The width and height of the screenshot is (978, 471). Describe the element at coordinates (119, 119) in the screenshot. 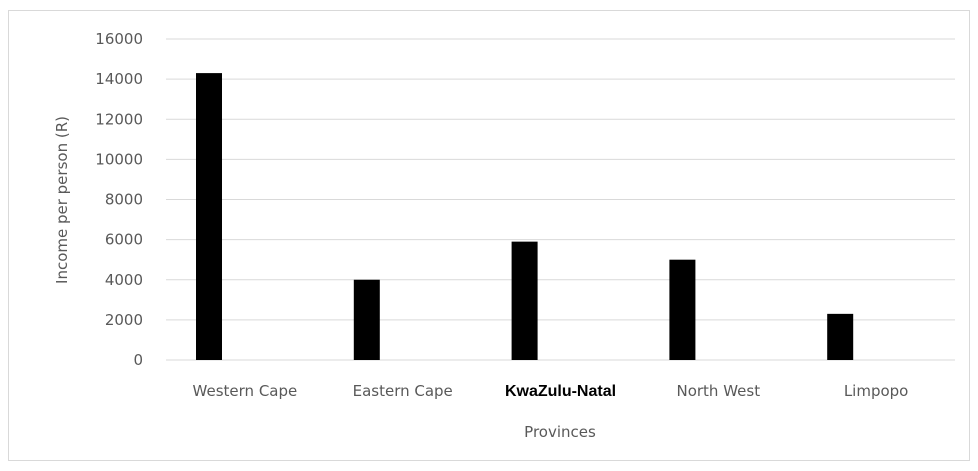

I see `y-tick-label: 12000` at that location.